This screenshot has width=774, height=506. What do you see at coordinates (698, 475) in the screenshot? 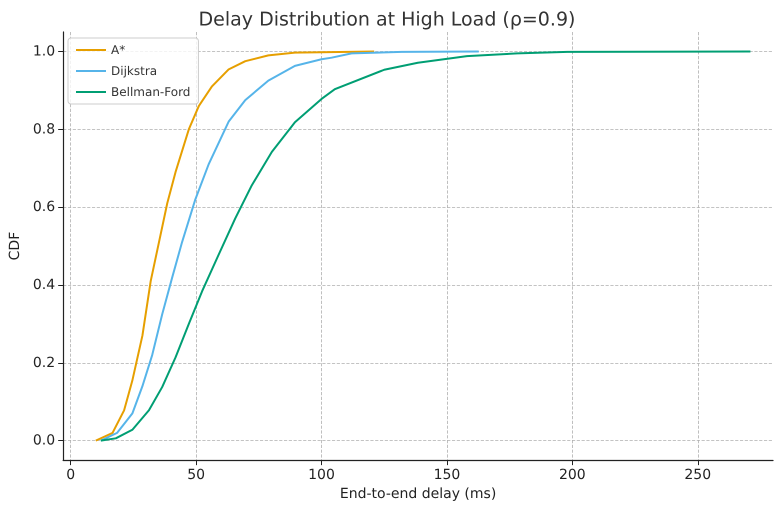
I see `x-tick-label: 250` at bounding box center [698, 475].